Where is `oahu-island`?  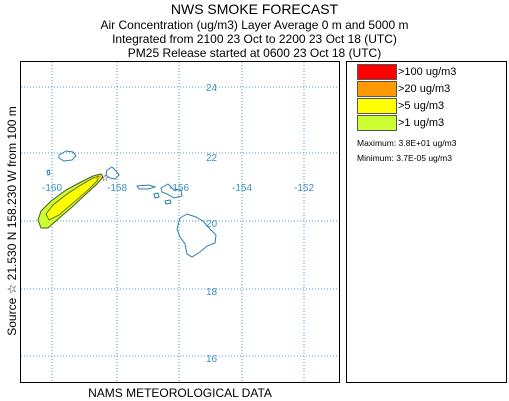 oahu-island is located at coordinates (112, 173).